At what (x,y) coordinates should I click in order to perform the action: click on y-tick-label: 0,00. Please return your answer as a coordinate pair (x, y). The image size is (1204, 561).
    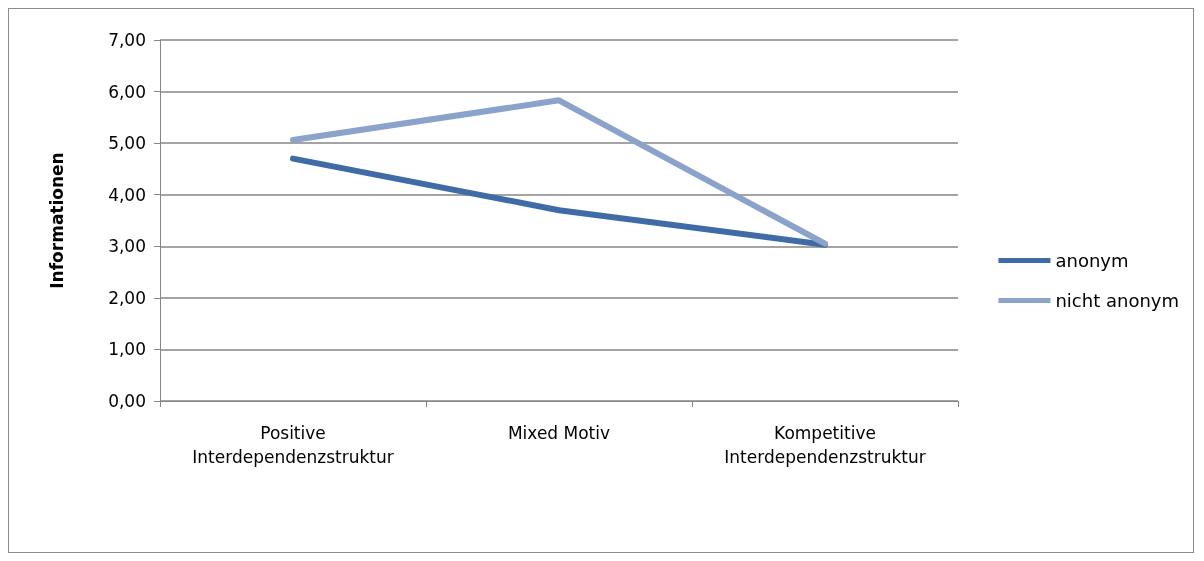
    Looking at the image, I should click on (127, 401).